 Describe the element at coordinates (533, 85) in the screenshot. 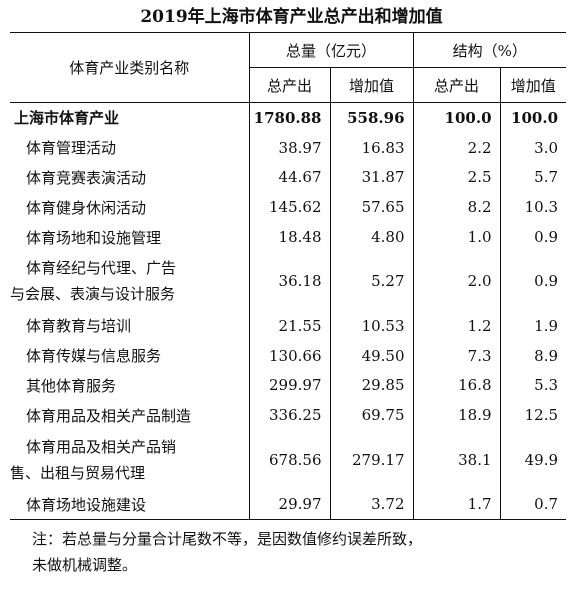

I see `header-structure-added: 增加值` at that location.